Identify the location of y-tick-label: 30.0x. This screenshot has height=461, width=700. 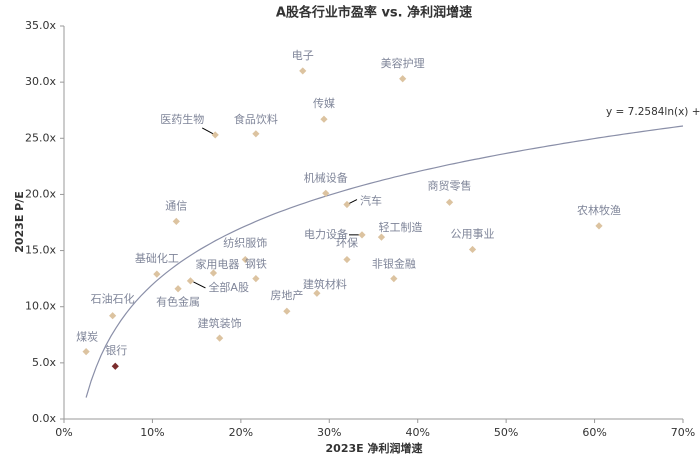
(40, 81).